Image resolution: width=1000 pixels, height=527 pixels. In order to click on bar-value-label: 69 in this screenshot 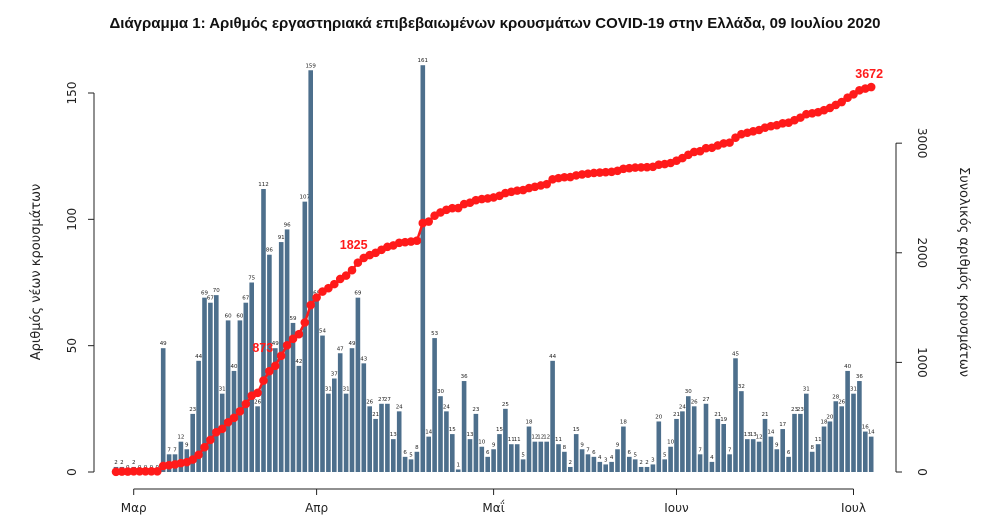, I will do `click(204, 294)`.